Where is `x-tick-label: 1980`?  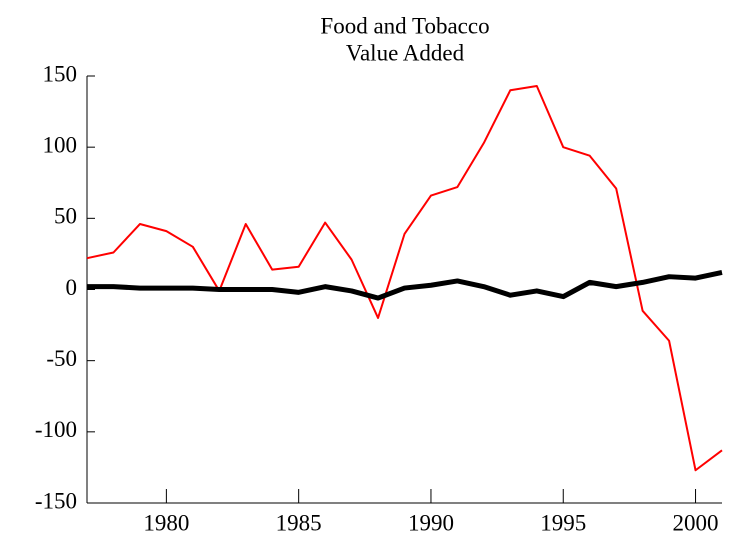 x-tick-label: 1980 is located at coordinates (166, 522).